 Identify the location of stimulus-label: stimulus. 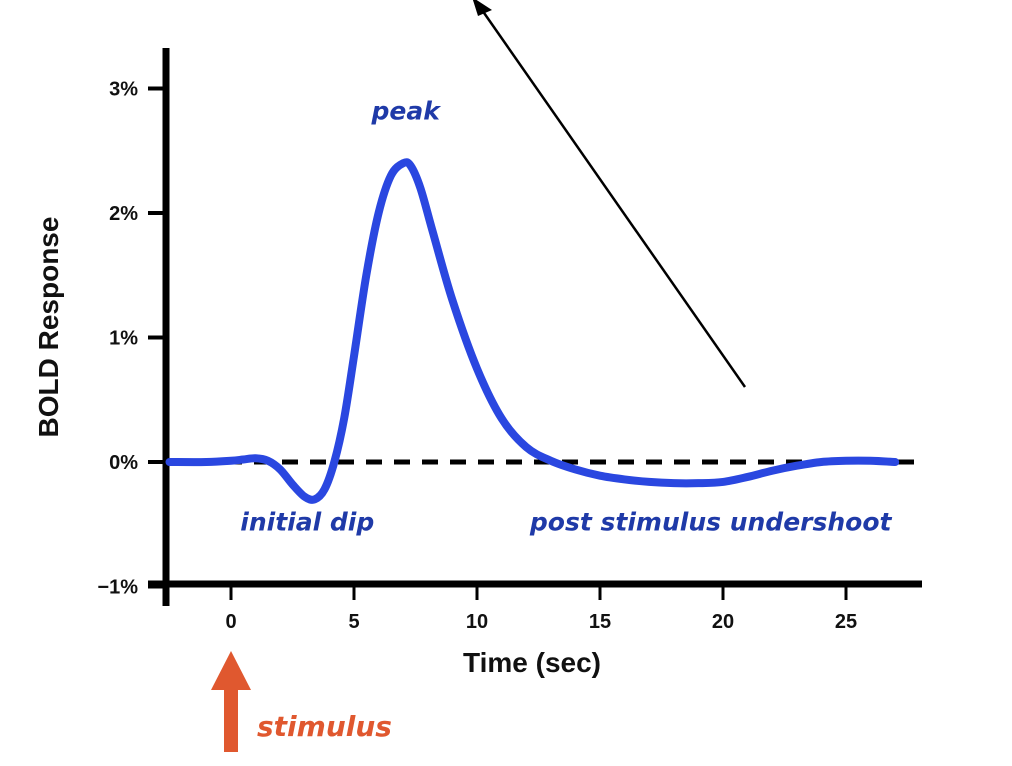
(324, 726).